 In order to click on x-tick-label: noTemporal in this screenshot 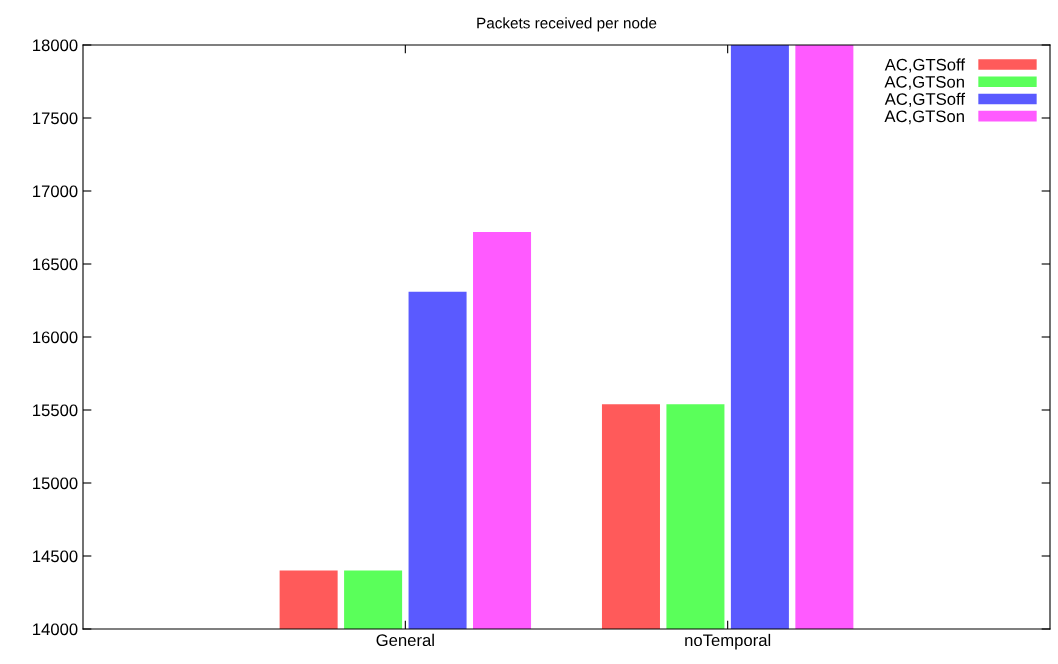, I will do `click(728, 641)`.